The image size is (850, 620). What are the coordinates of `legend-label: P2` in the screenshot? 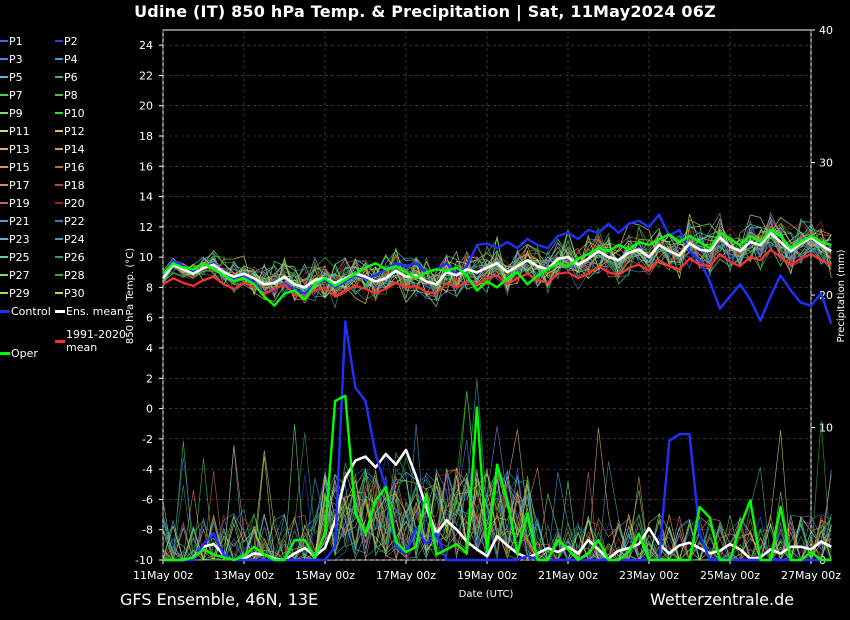 It's located at (71, 41).